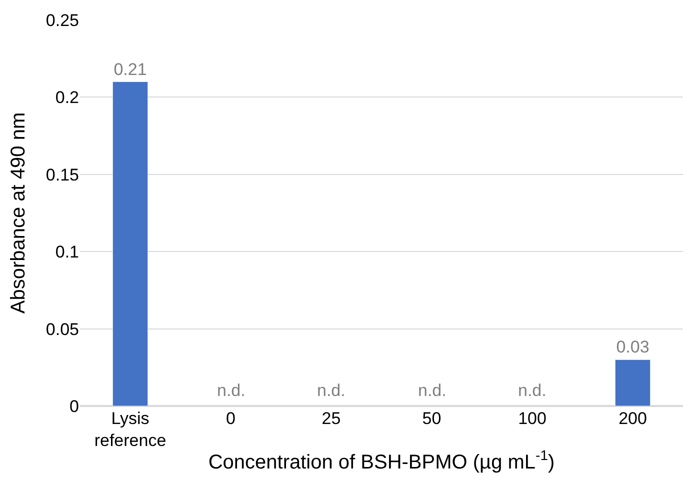 The width and height of the screenshot is (698, 491). Describe the element at coordinates (130, 429) in the screenshot. I see `x-tick-label: Lysis reference` at that location.